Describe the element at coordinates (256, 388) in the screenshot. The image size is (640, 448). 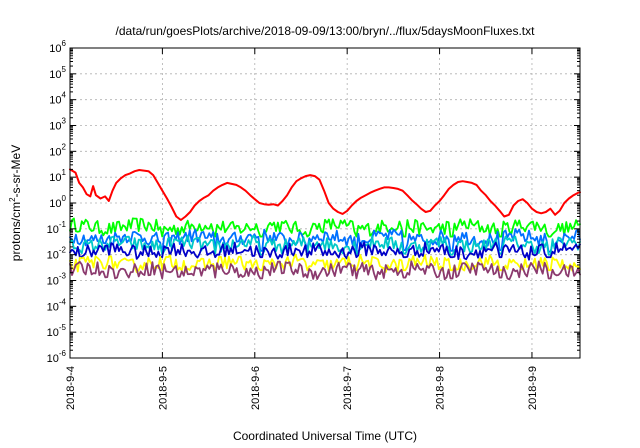
I see `x-tick-label: 2018-9-6` at that location.